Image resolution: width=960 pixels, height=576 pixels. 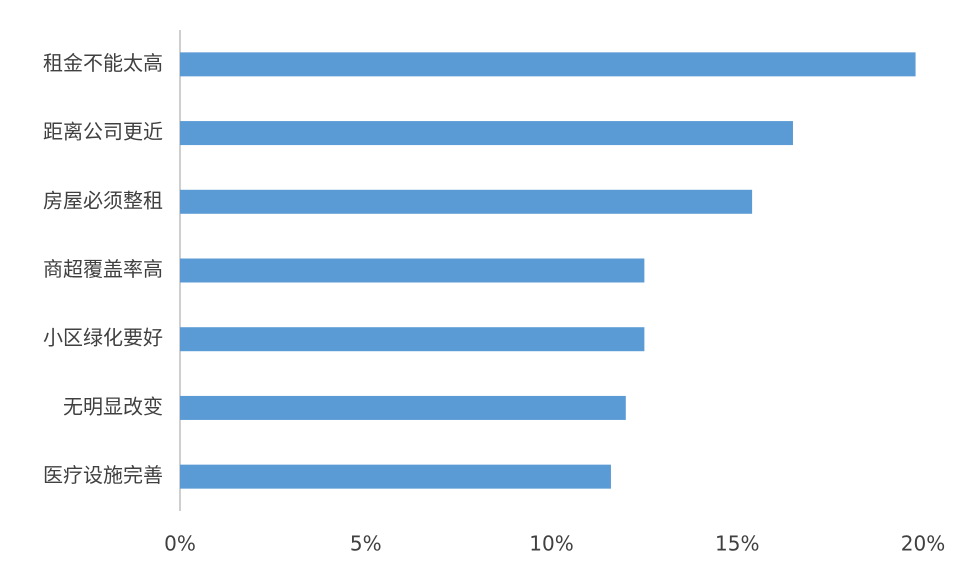 I want to click on x-tick-label: 0%, so click(x=180, y=544).